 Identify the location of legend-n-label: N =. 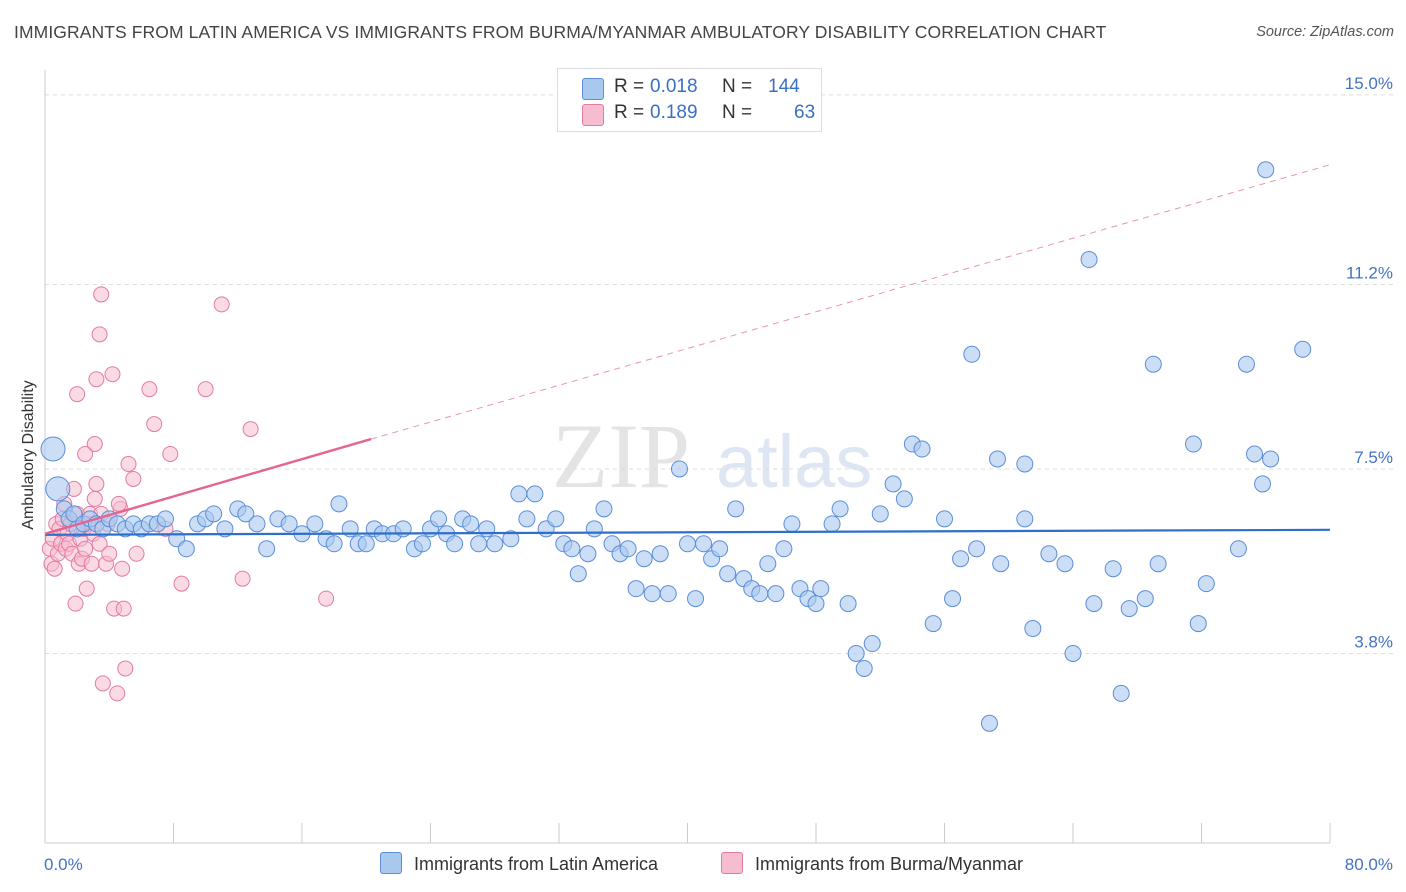
(737, 112).